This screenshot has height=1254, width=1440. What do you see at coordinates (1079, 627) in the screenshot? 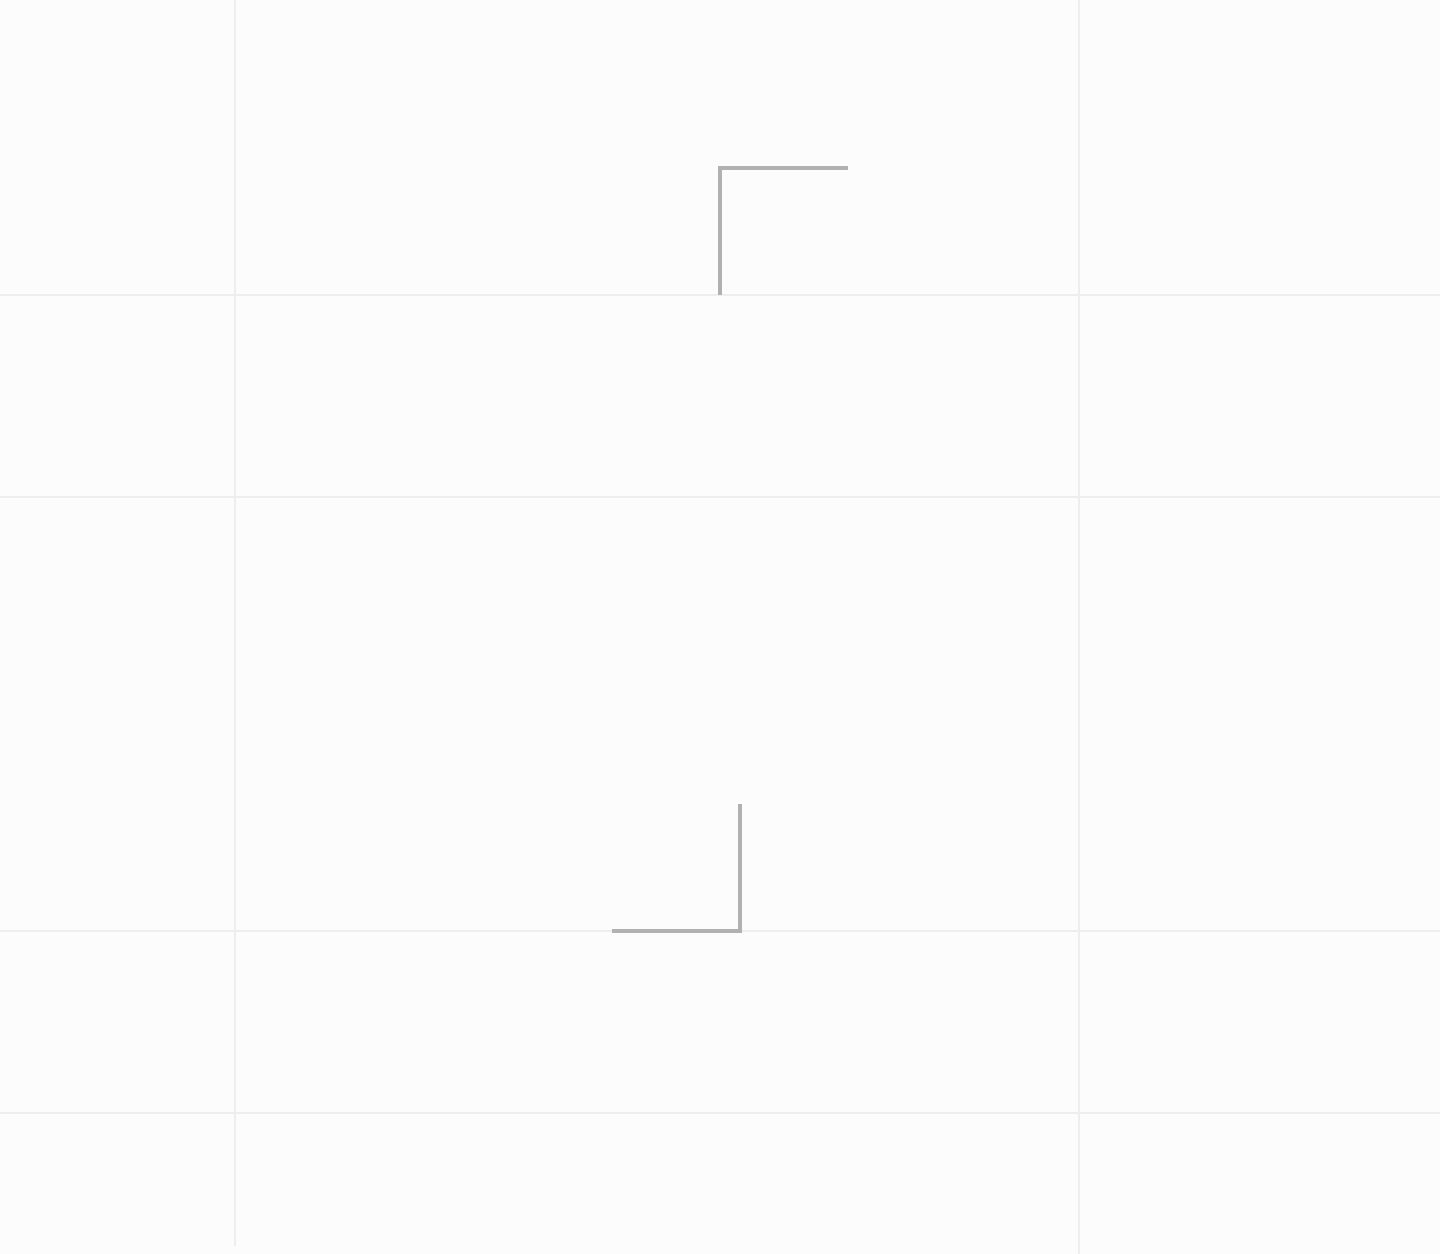
I see `grid-line-vertical-right` at bounding box center [1079, 627].